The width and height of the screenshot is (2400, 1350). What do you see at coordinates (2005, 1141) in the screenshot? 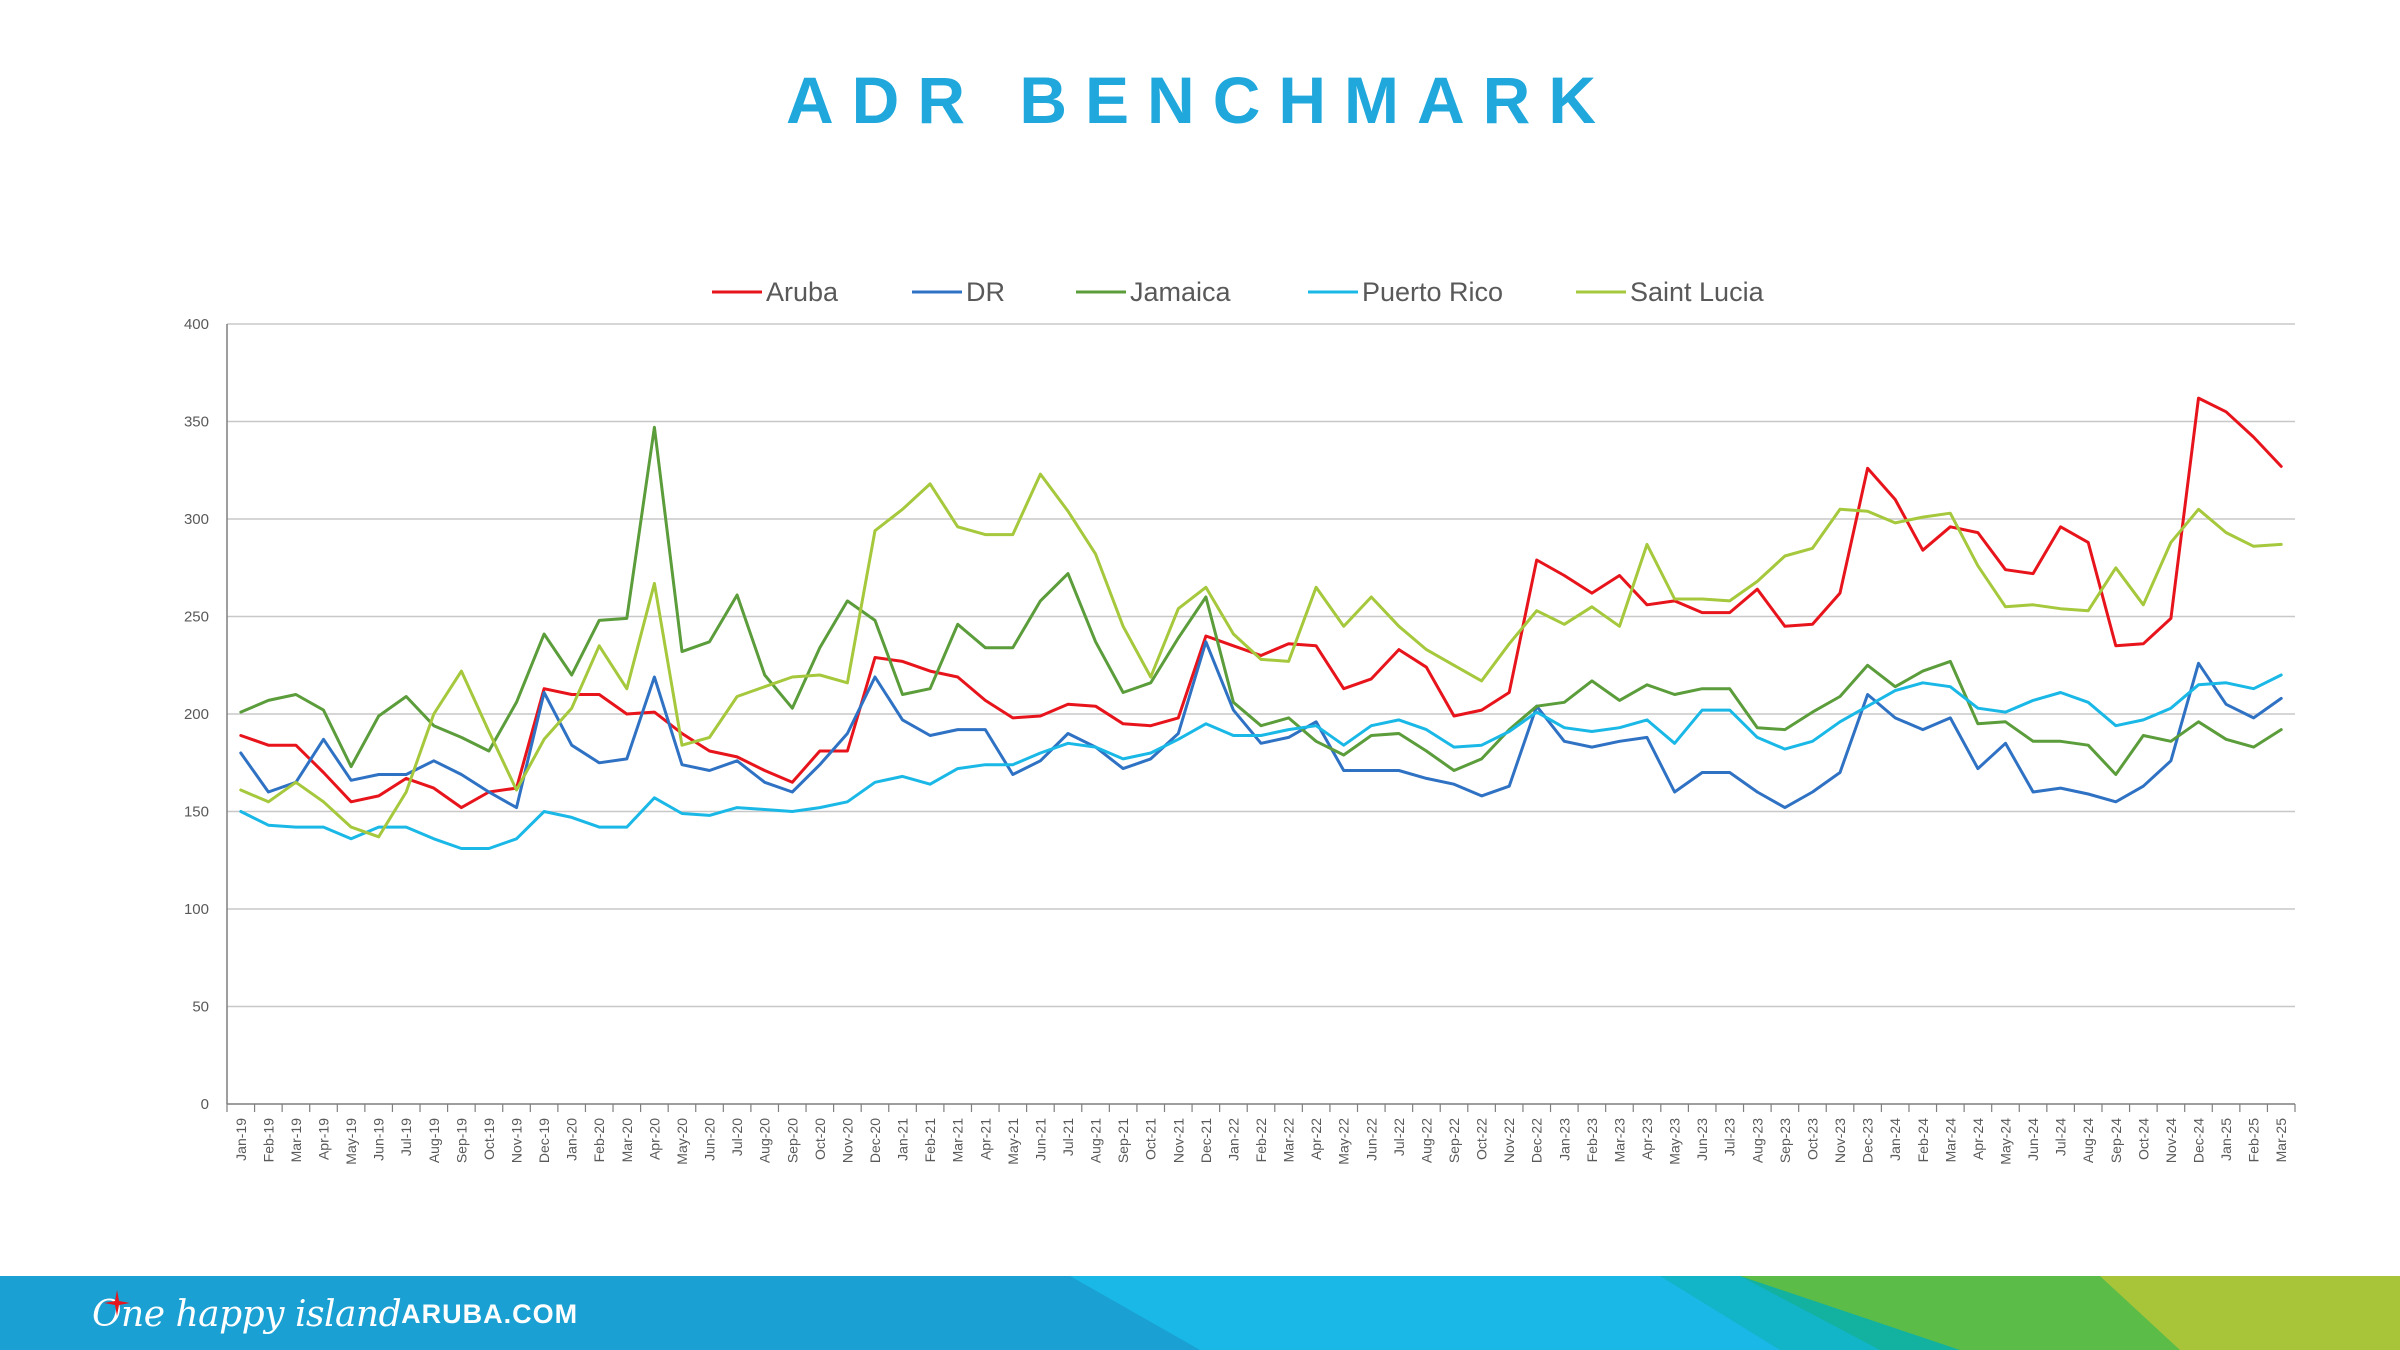
I see `x-tick-label: May-24` at bounding box center [2005, 1141].